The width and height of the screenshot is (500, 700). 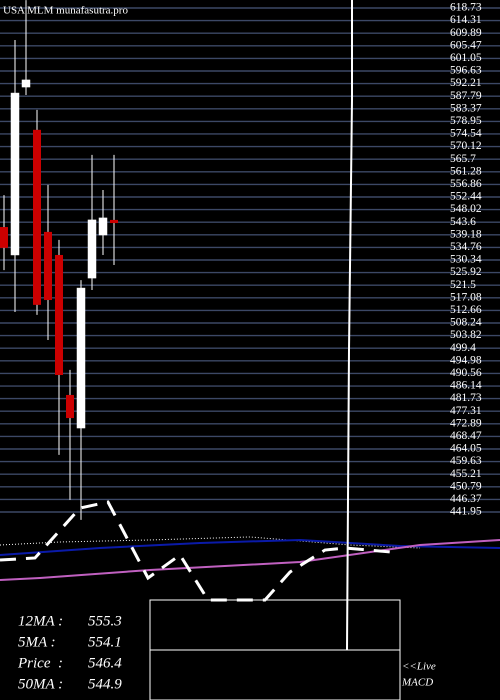 I want to click on y-tick-label: 525.92, so click(x=466, y=272).